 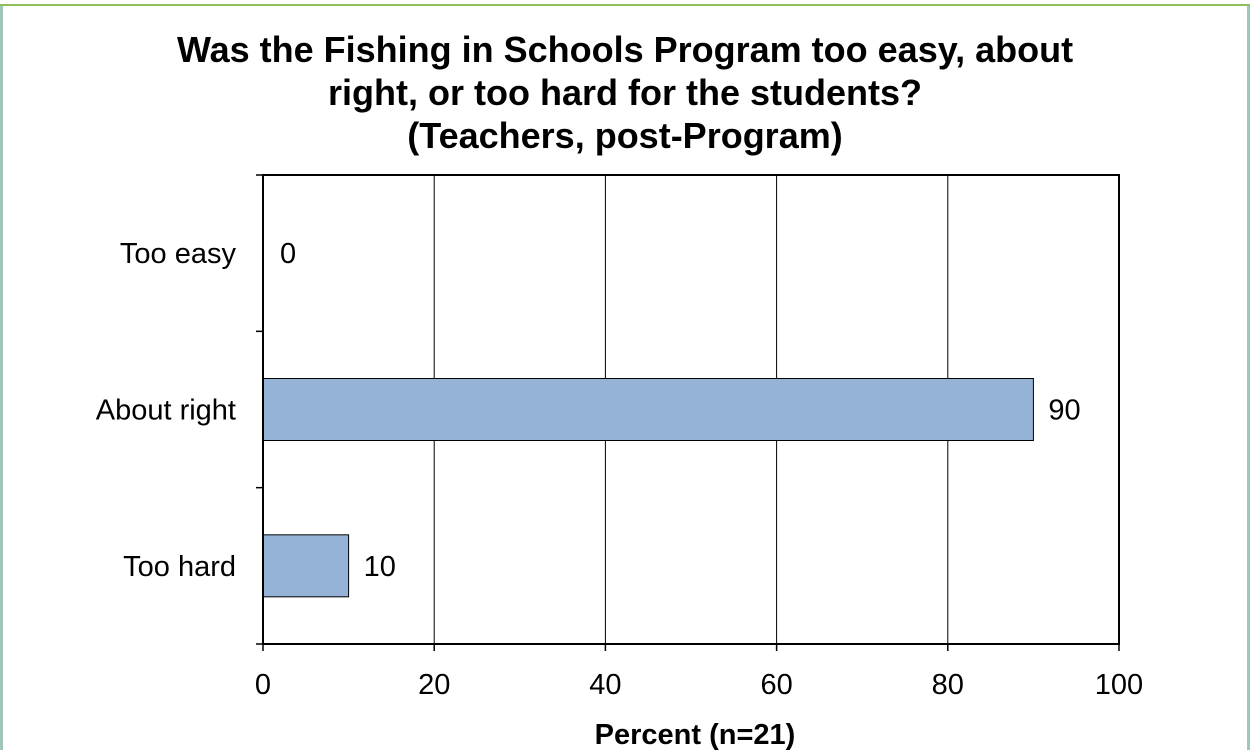 I want to click on x-axis-label: Percent (n=21), so click(x=695, y=734).